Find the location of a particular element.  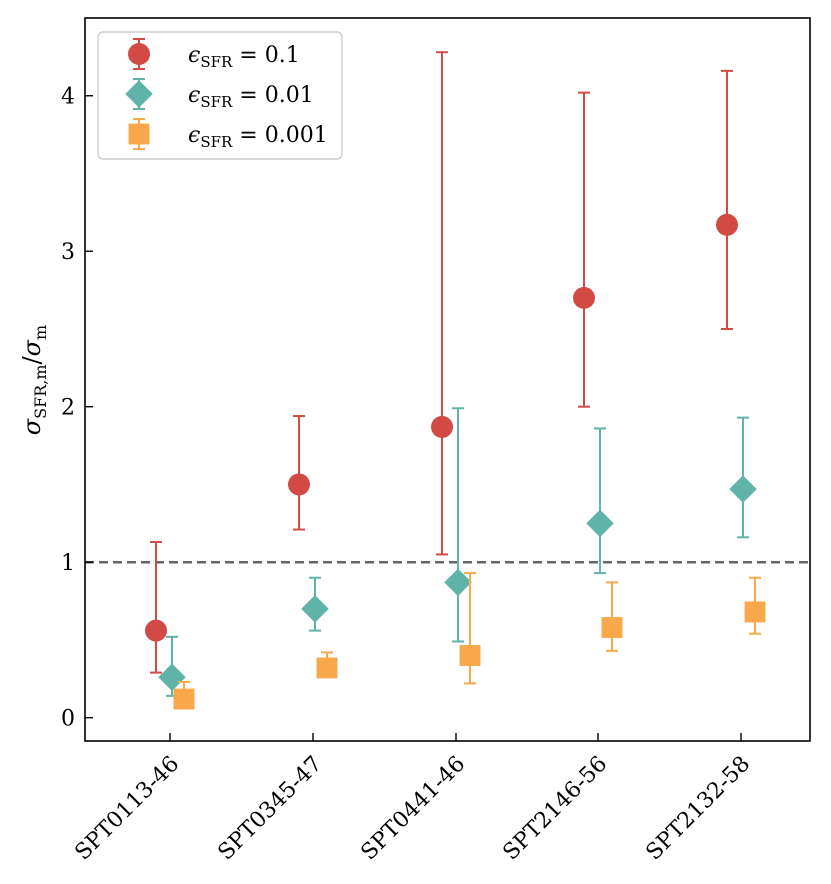

legend-item: ϵSFR = 0.1 is located at coordinates (214, 54).